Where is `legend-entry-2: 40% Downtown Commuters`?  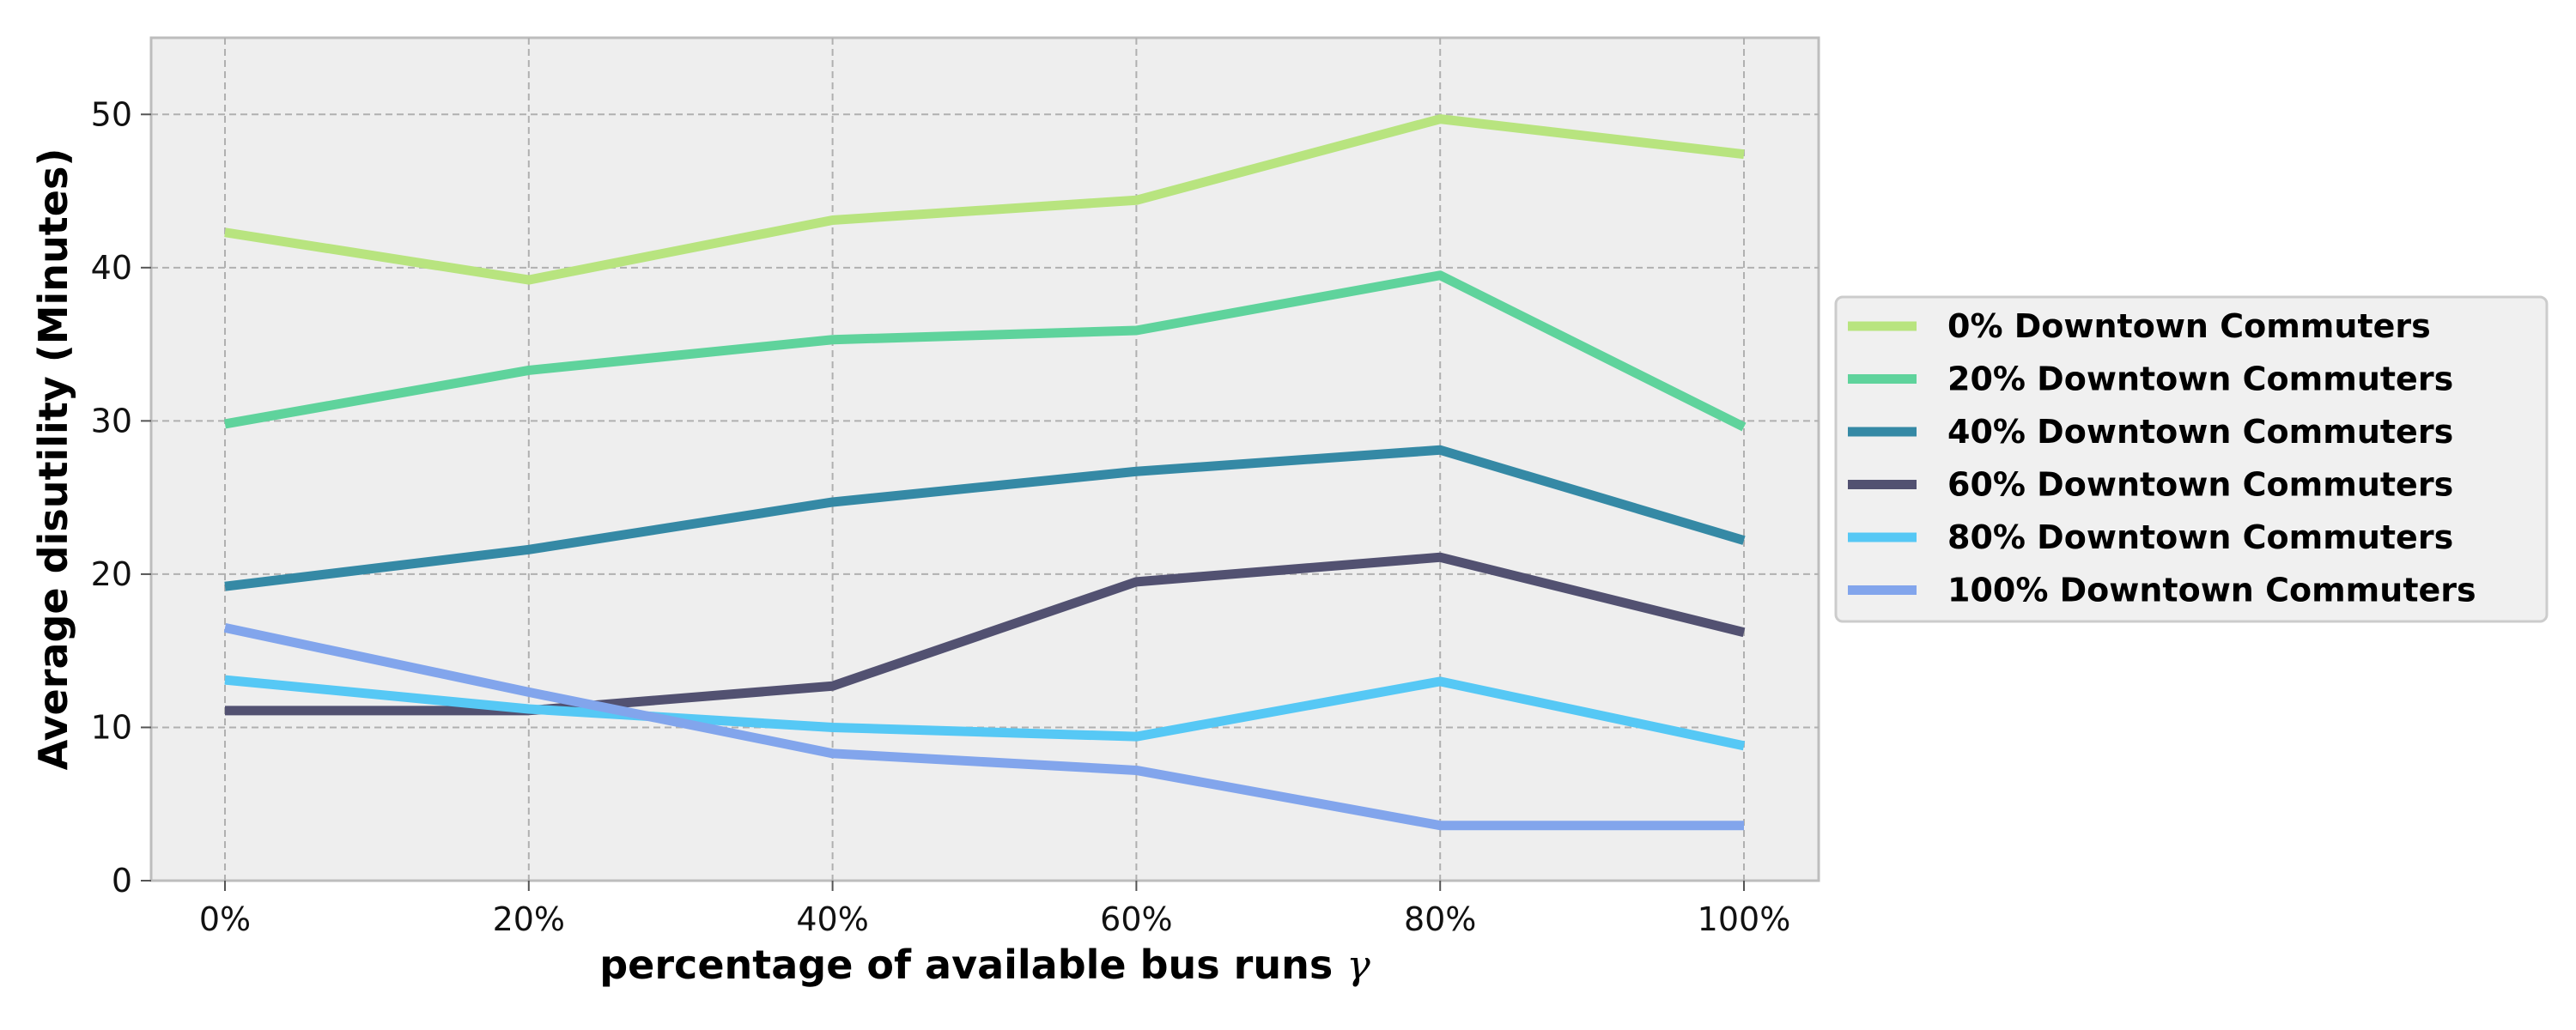
legend-entry-2: 40% Downtown Commuters is located at coordinates (2200, 432).